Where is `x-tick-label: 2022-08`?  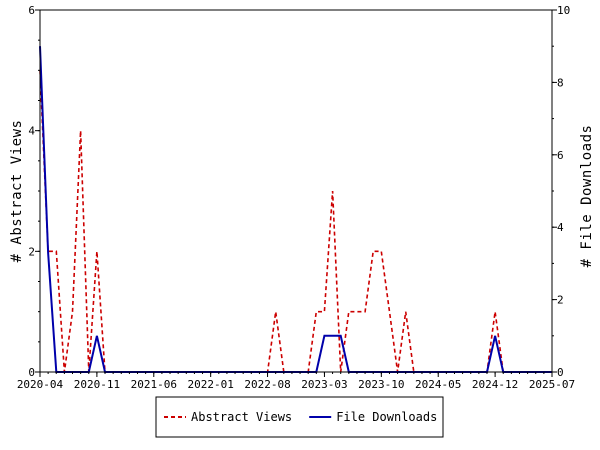 x-tick-label: 2022-08 is located at coordinates (267, 384).